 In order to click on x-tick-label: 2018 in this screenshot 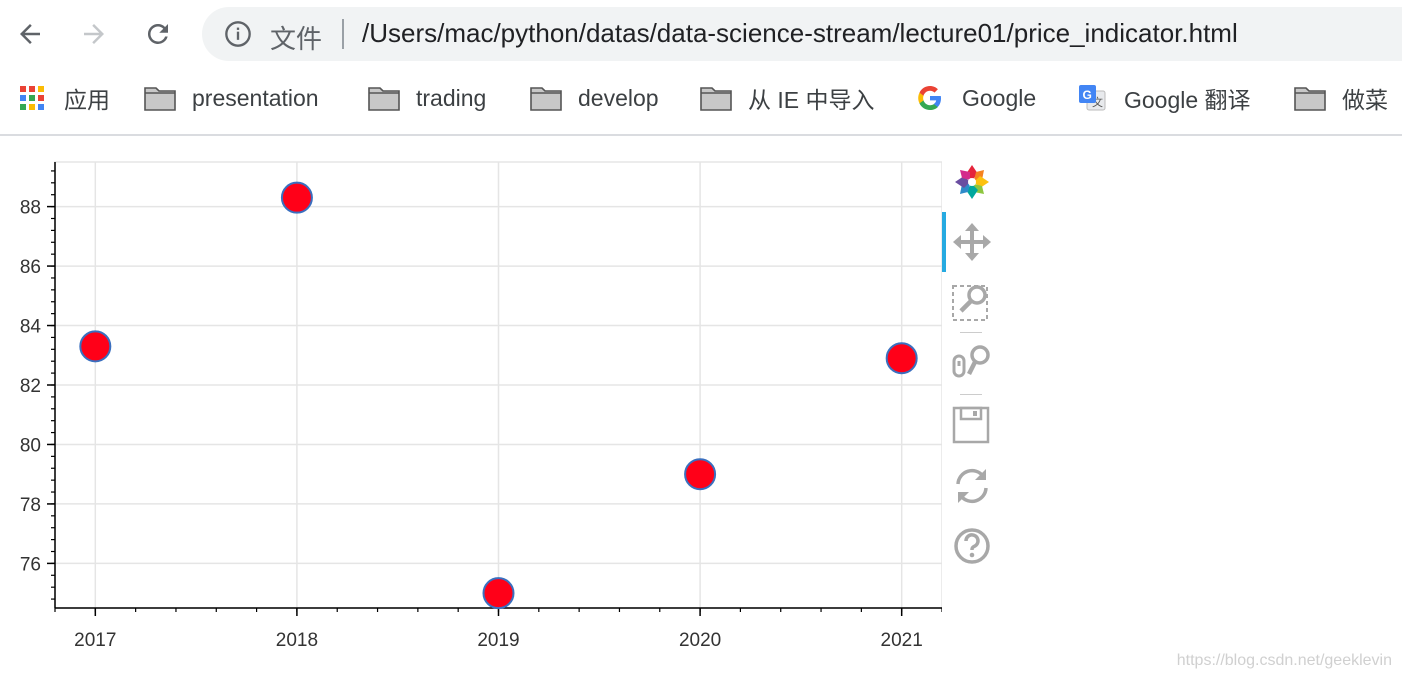, I will do `click(297, 640)`.